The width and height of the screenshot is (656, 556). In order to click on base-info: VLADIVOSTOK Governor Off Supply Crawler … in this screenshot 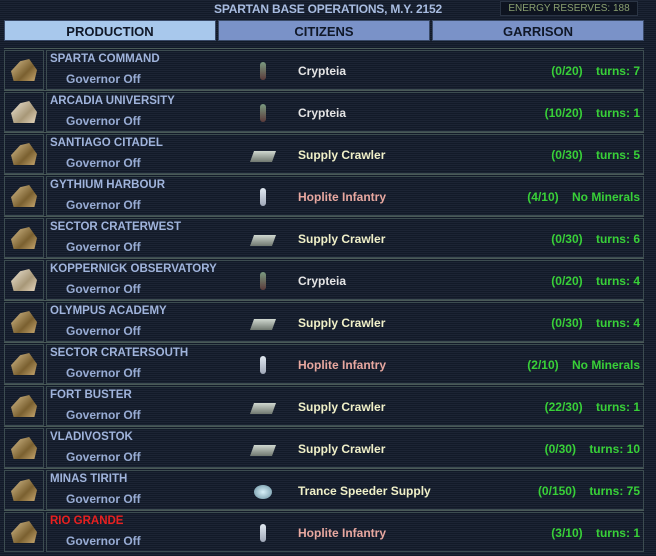, I will do `click(345, 448)`.